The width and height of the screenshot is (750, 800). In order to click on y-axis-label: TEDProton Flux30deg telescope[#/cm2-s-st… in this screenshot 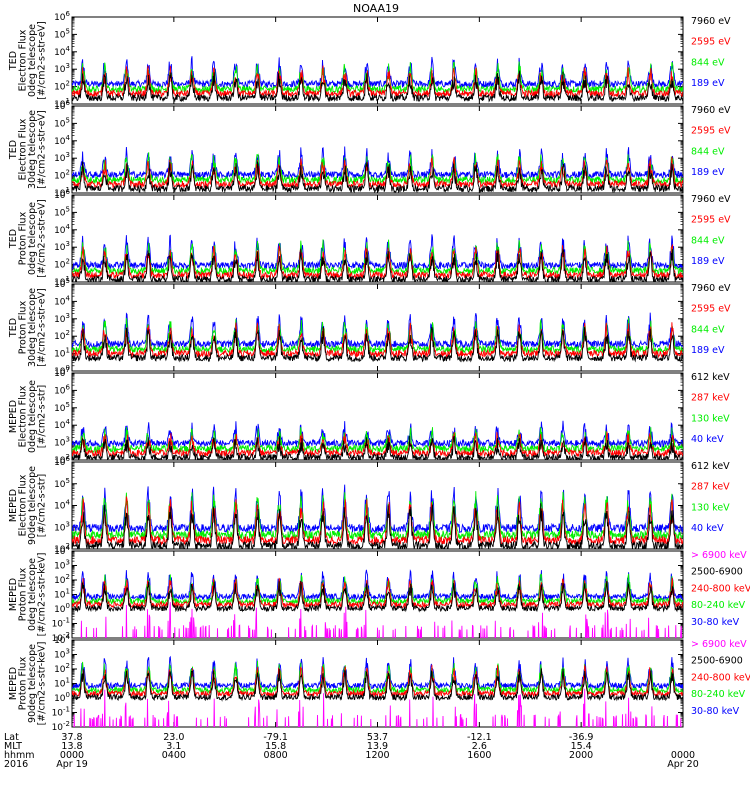, I will do `click(28, 327)`.